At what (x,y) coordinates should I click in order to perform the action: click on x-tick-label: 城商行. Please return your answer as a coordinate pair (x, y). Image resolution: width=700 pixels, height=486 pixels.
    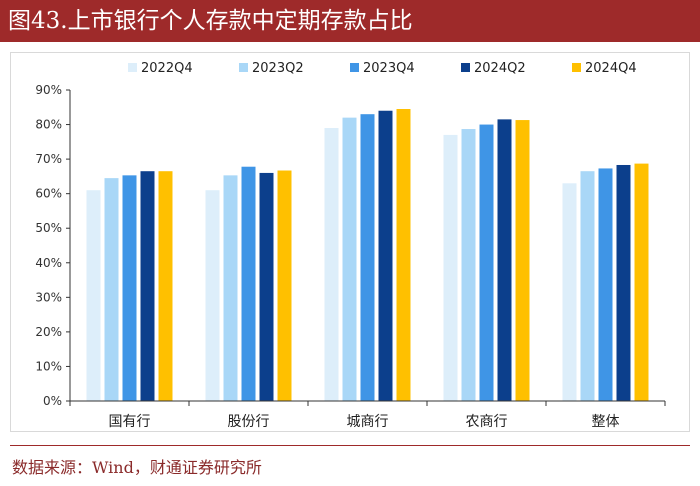
    Looking at the image, I should click on (368, 422).